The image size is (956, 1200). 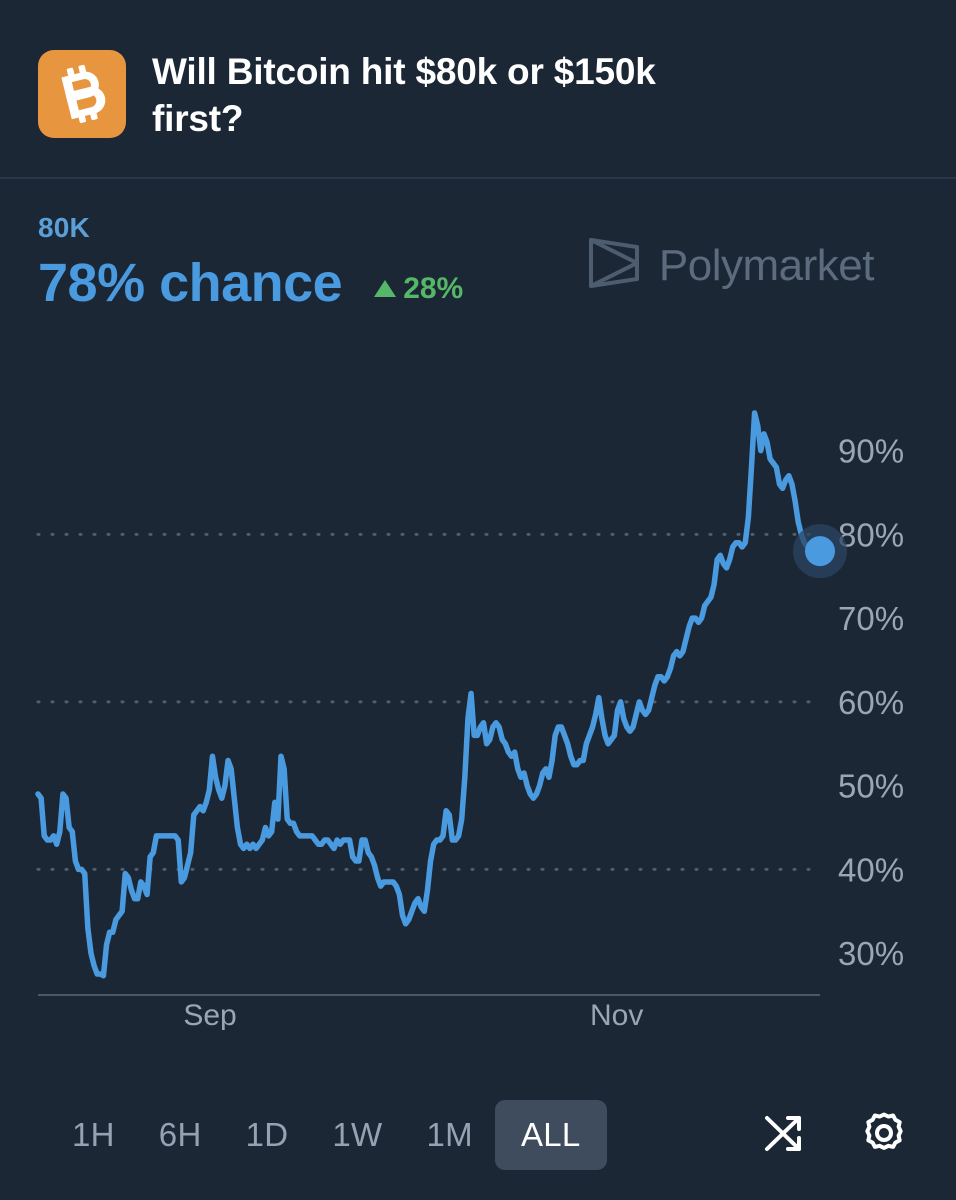 I want to click on header-divider, so click(x=478, y=178).